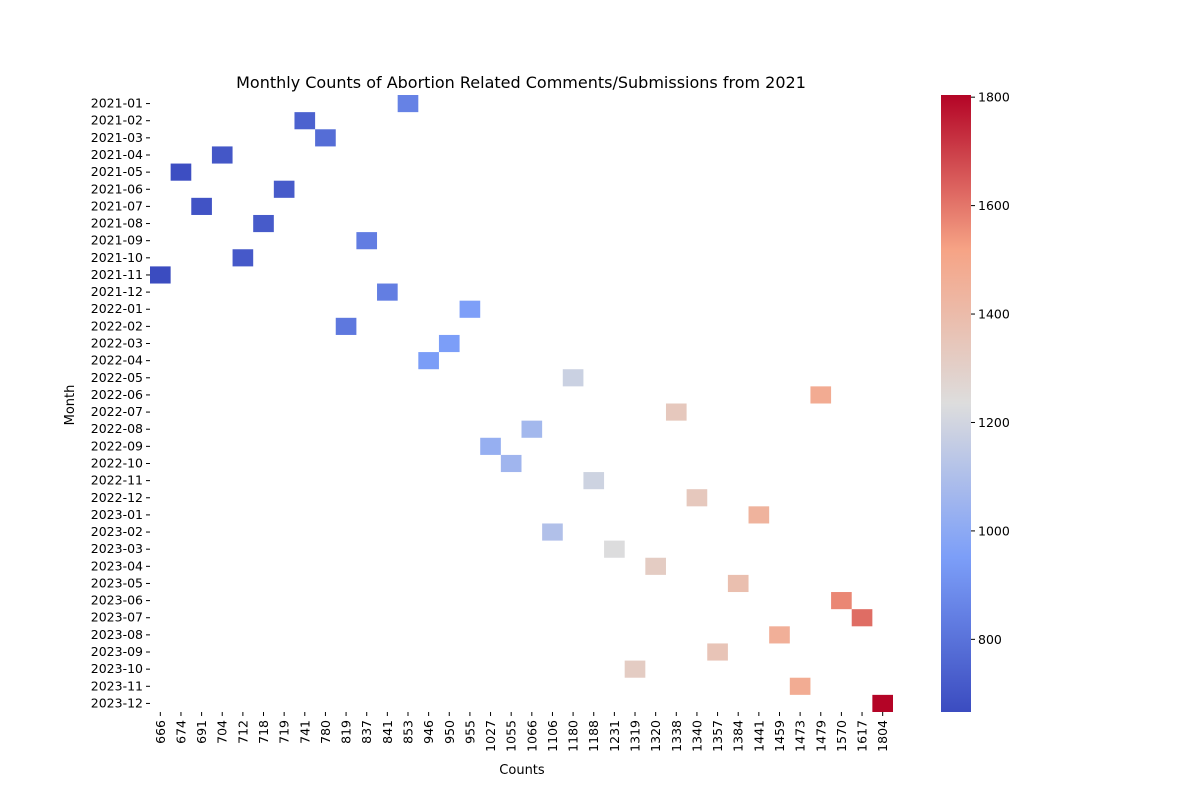 The width and height of the screenshot is (1200, 800). Describe the element at coordinates (820, 736) in the screenshot. I see `x-tick-label: 1479` at that location.